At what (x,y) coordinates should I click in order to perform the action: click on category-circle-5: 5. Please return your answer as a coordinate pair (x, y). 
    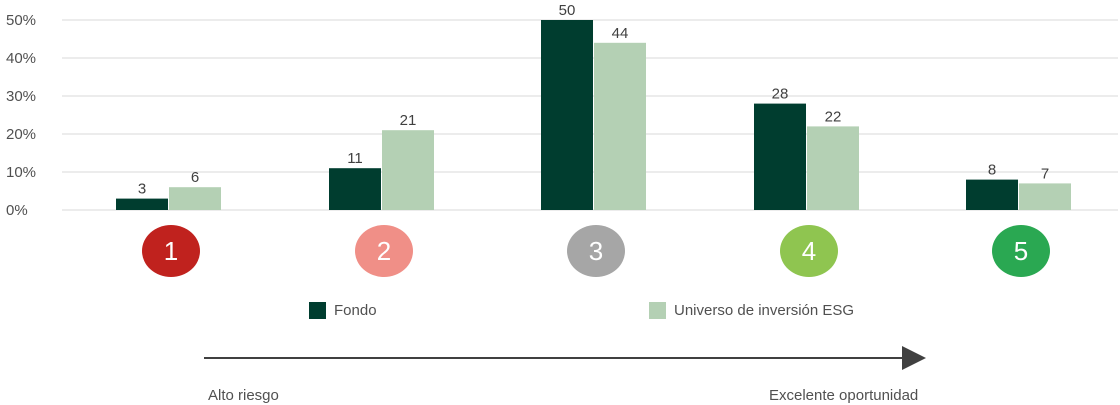
    Looking at the image, I should click on (1021, 251).